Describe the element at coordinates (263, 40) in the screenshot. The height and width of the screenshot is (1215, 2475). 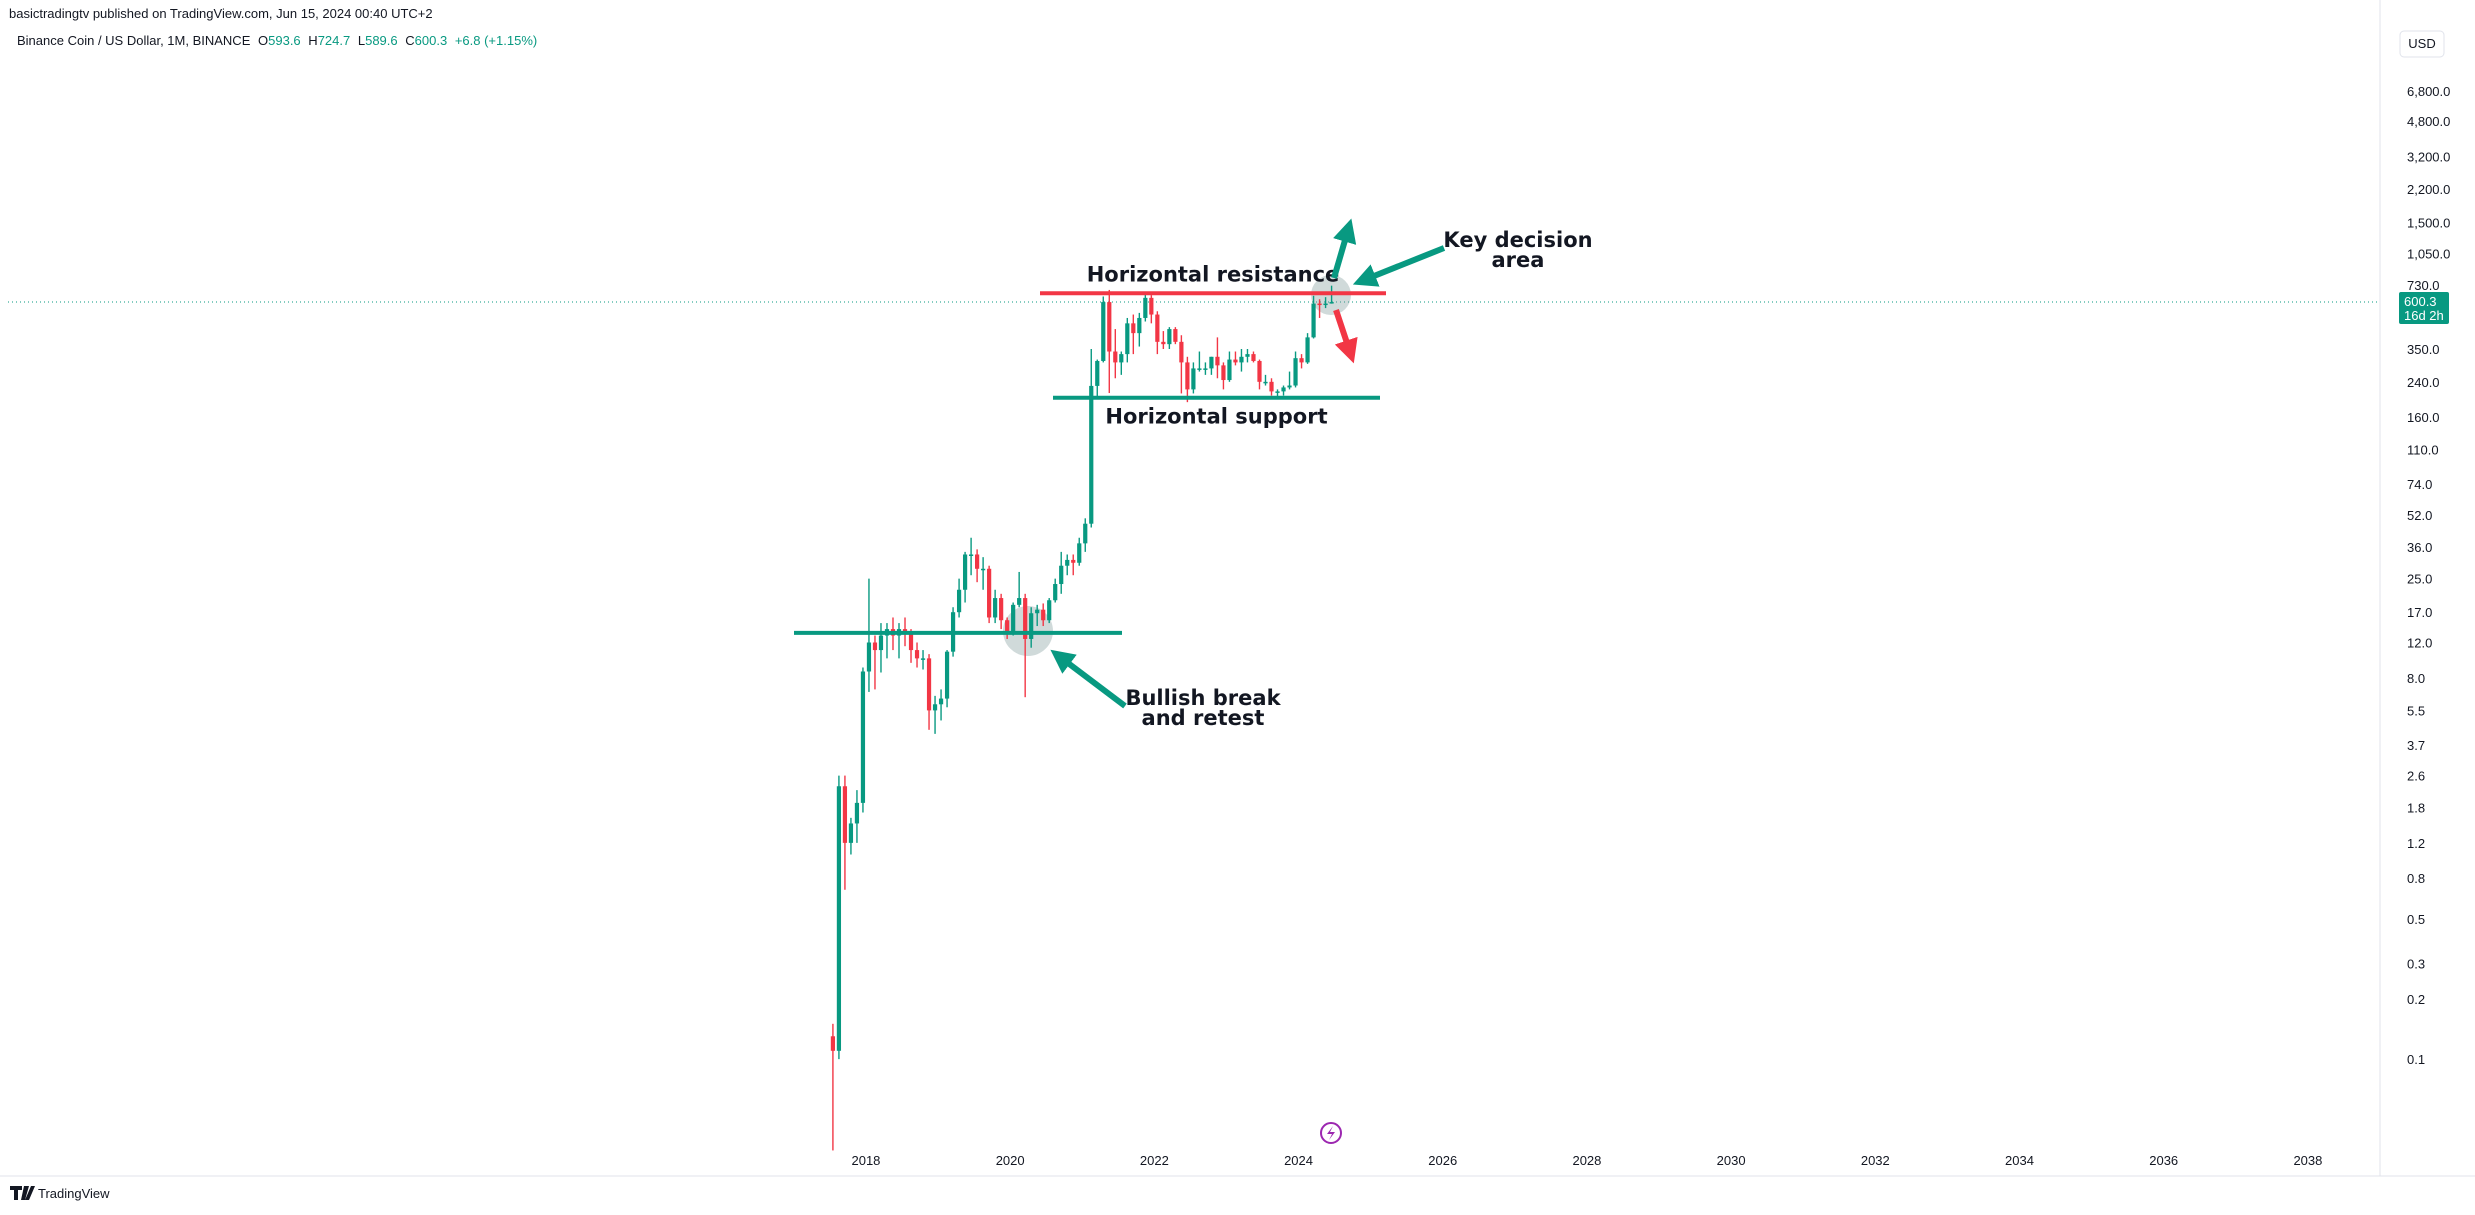
I see `ohlc-letter: O` at that location.